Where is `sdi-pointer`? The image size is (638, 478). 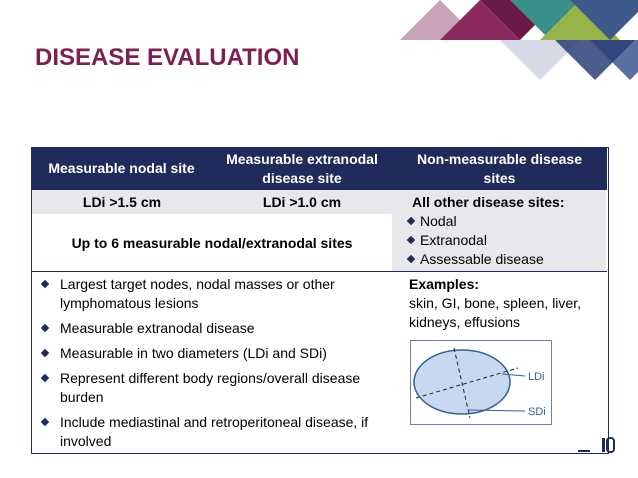
sdi-pointer is located at coordinates (496, 410).